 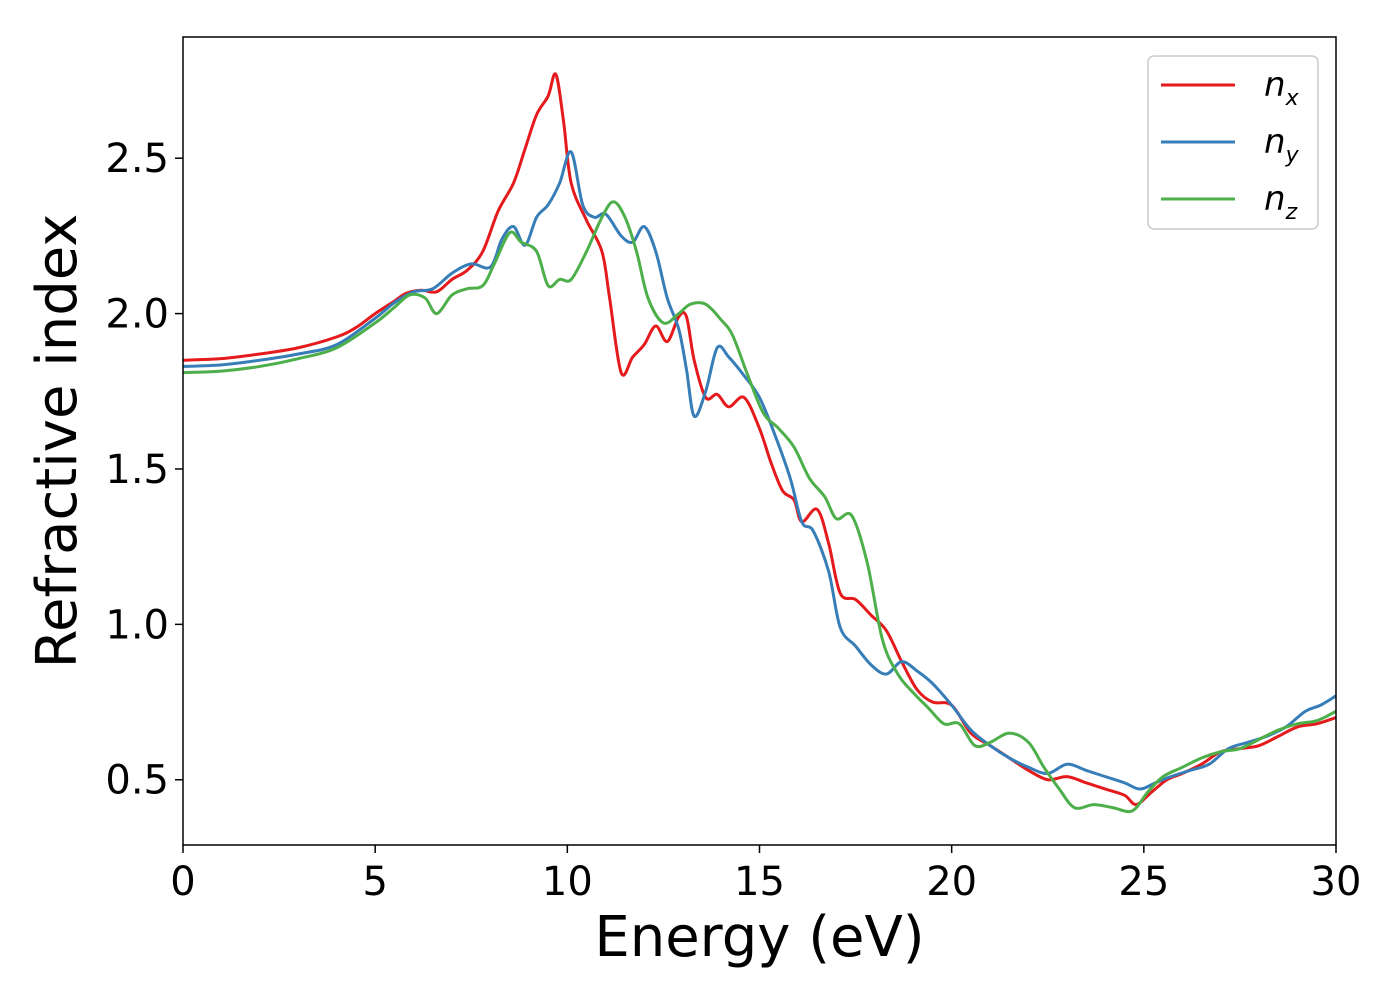 What do you see at coordinates (57, 441) in the screenshot?
I see `y-axis-label: Refractive index` at bounding box center [57, 441].